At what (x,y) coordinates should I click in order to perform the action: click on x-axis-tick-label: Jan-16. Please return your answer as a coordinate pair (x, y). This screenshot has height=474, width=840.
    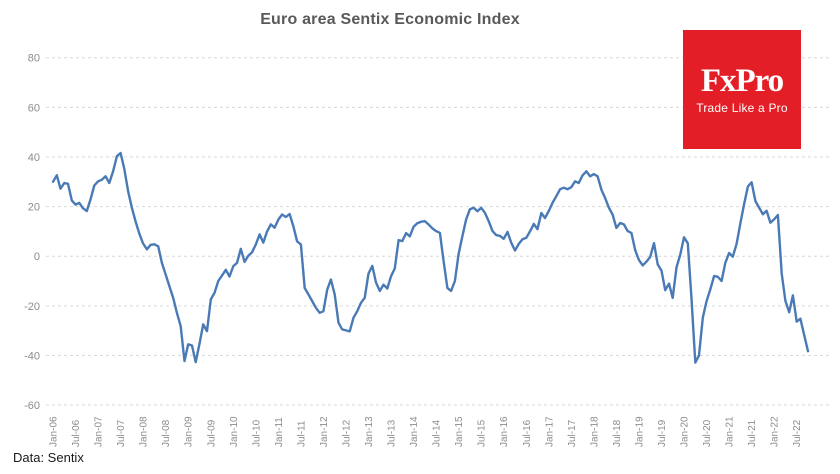
    Looking at the image, I should click on (504, 431).